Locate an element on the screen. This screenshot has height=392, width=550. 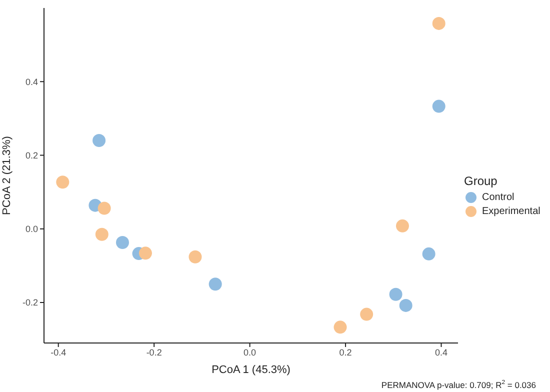
x-tick-label: 0.2 is located at coordinates (345, 352).